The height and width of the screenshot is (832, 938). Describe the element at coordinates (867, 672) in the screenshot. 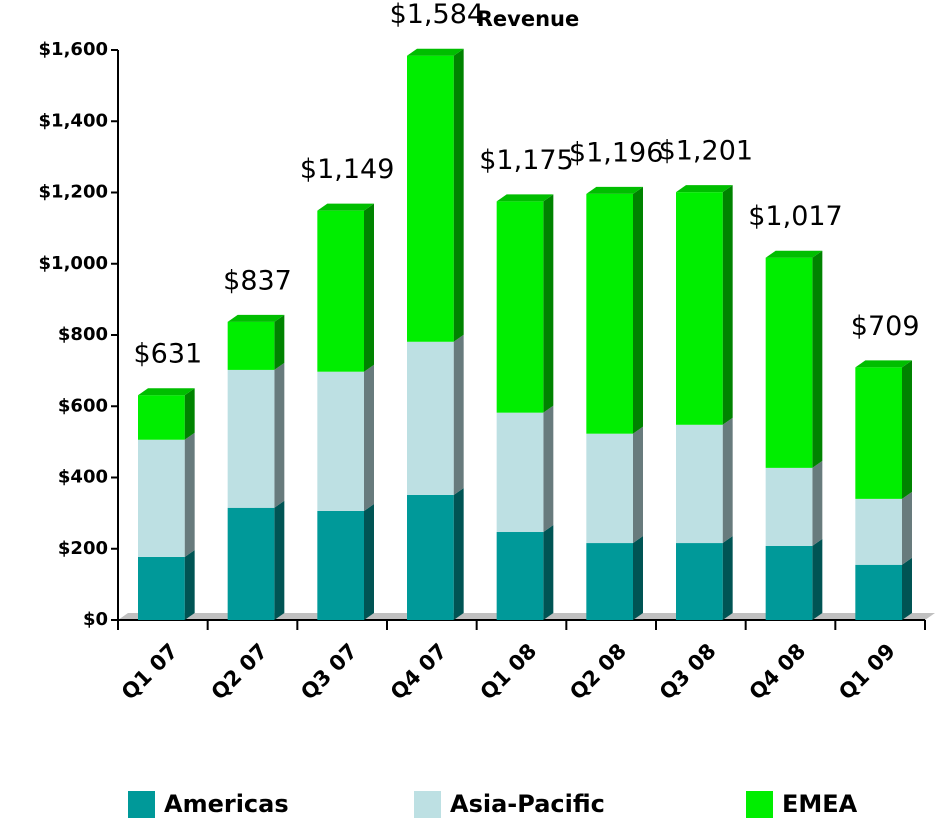

I see `x-tick-label: Q1 09` at that location.